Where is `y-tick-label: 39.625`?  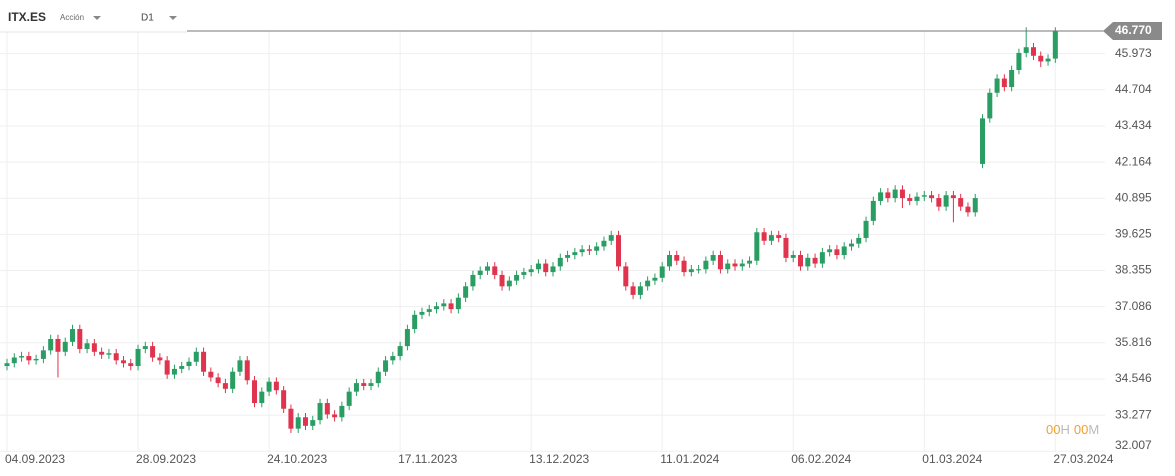
y-tick-label: 39.625 is located at coordinates (1133, 234).